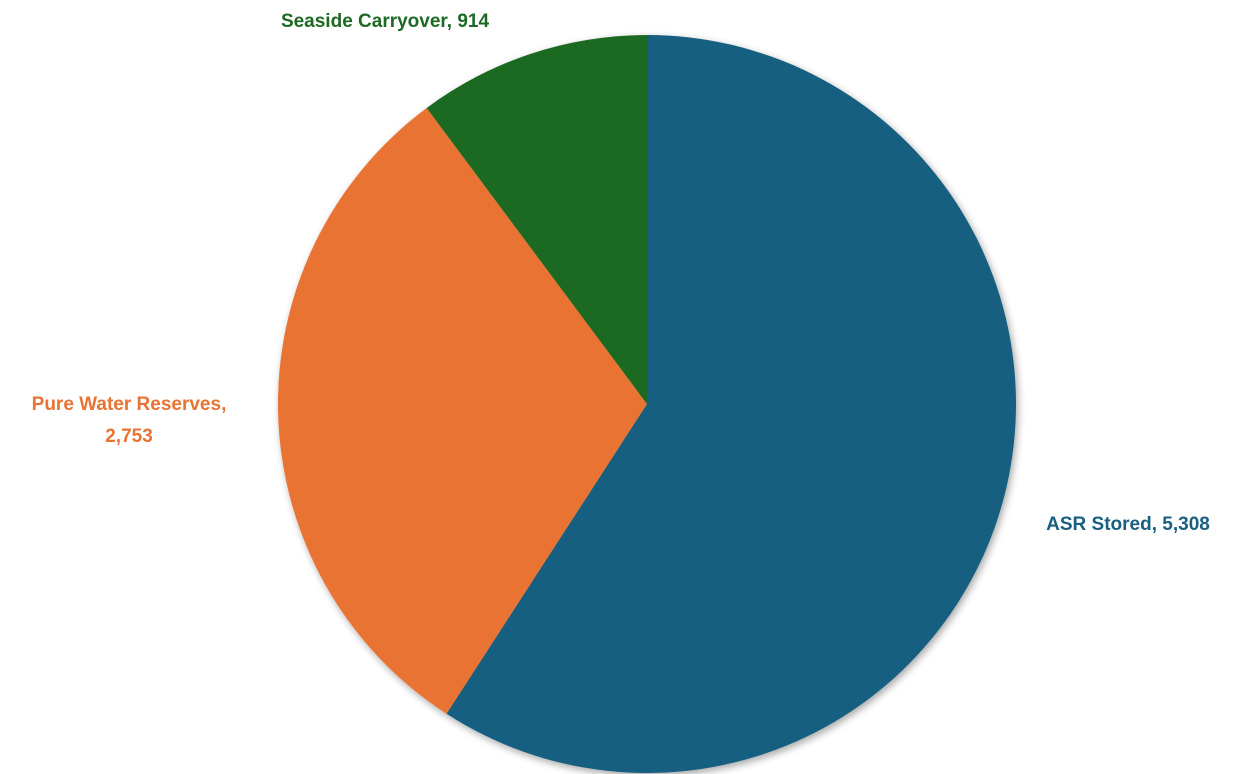  I want to click on pie-slice-seaside-carryover, so click(536, 219).